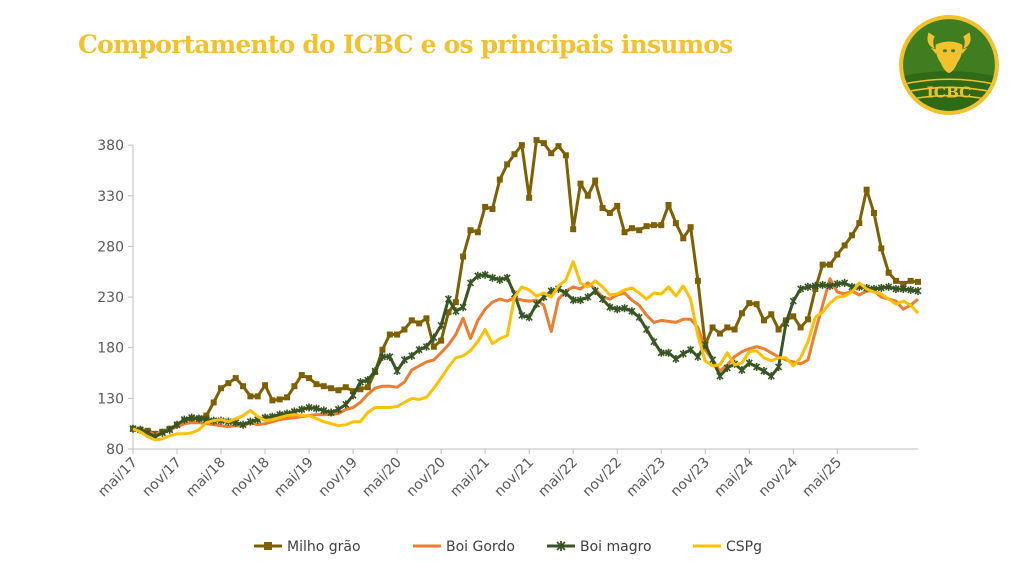 This screenshot has width=1024, height=576. What do you see at coordinates (779, 477) in the screenshot?
I see `x-tick-label: nov/24` at bounding box center [779, 477].